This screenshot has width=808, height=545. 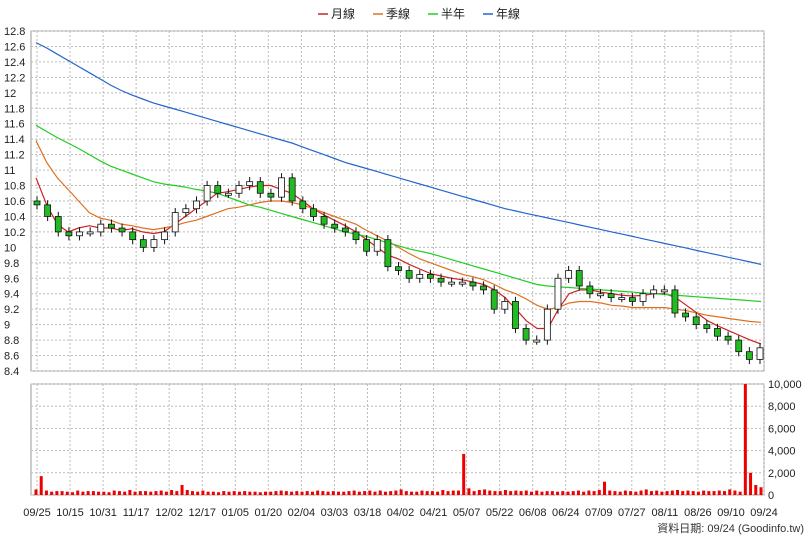 I want to click on price-tick-label-19: 9, so click(x=7, y=326).